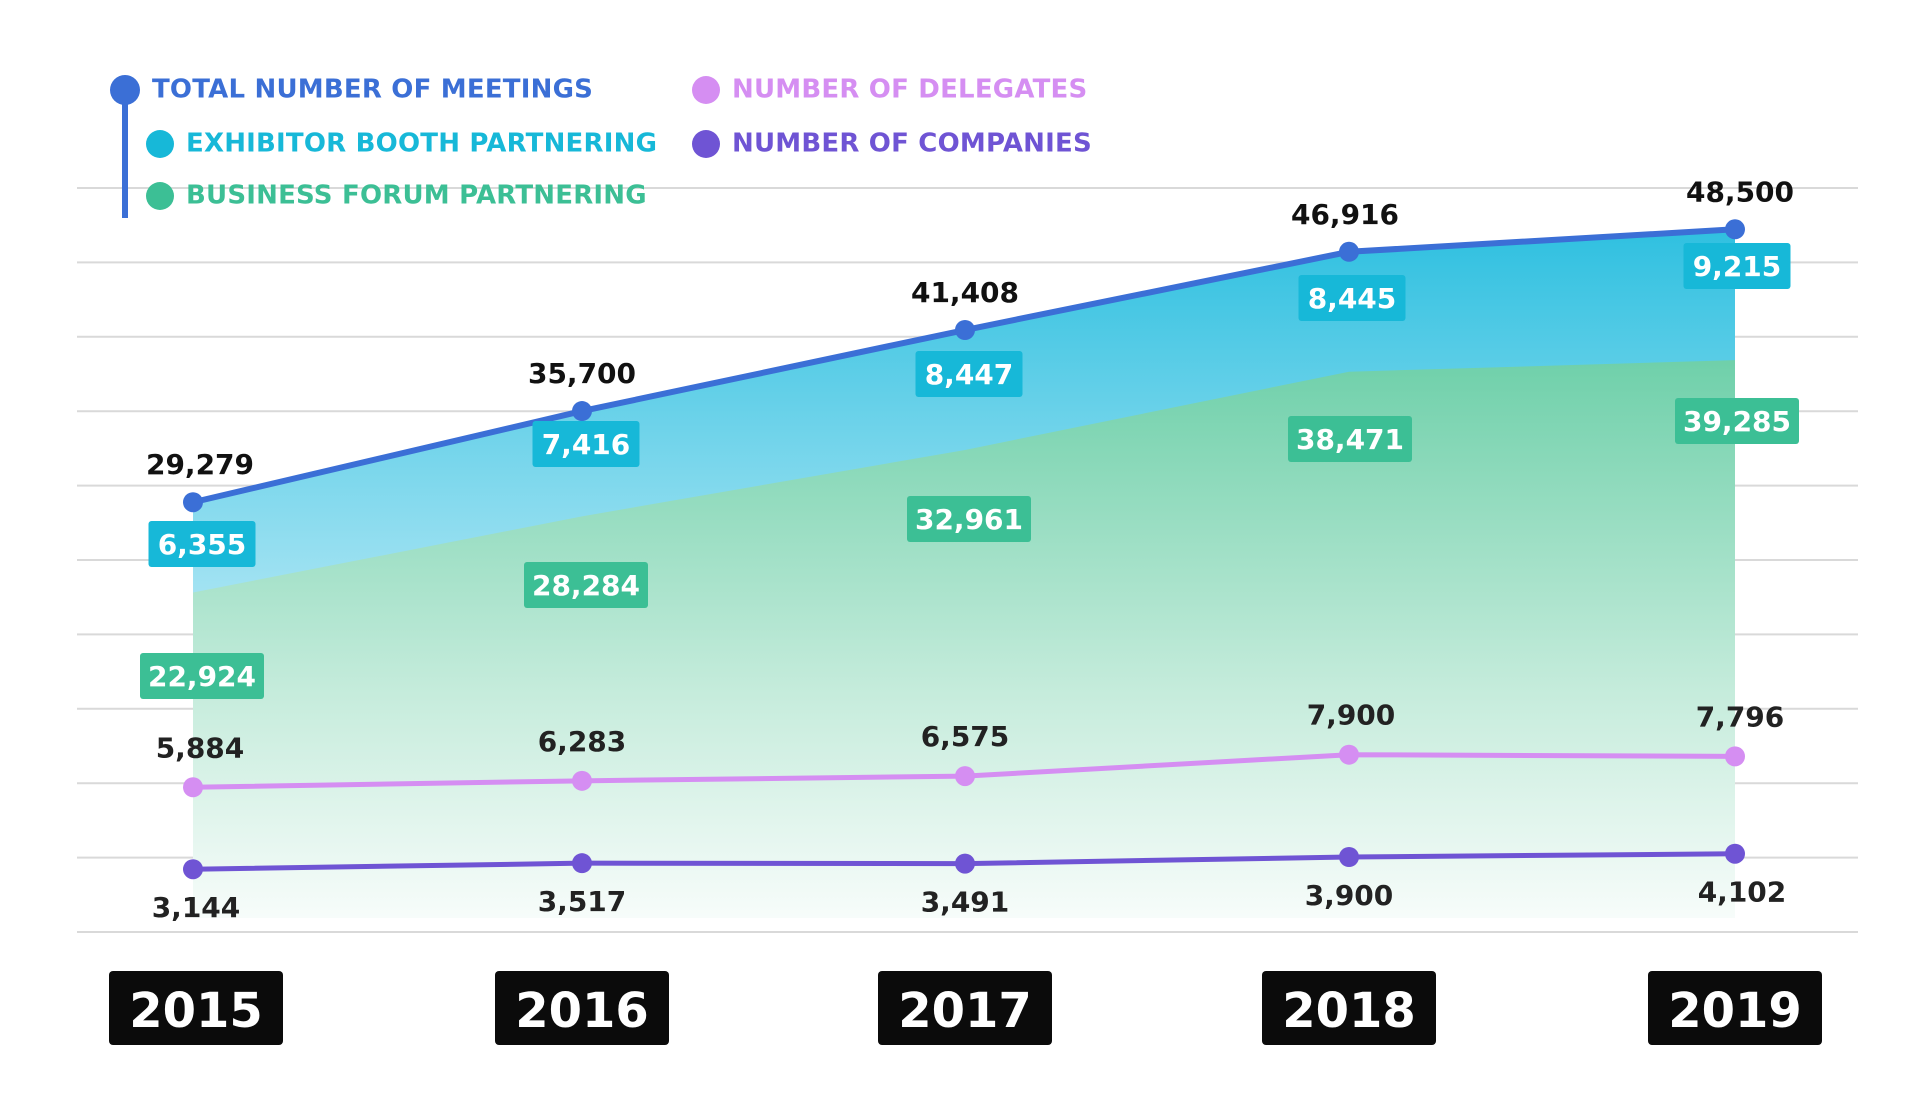 The height and width of the screenshot is (1095, 1920). I want to click on legend-item-delegates: NUMBER OF DELEGATES, so click(889, 89).